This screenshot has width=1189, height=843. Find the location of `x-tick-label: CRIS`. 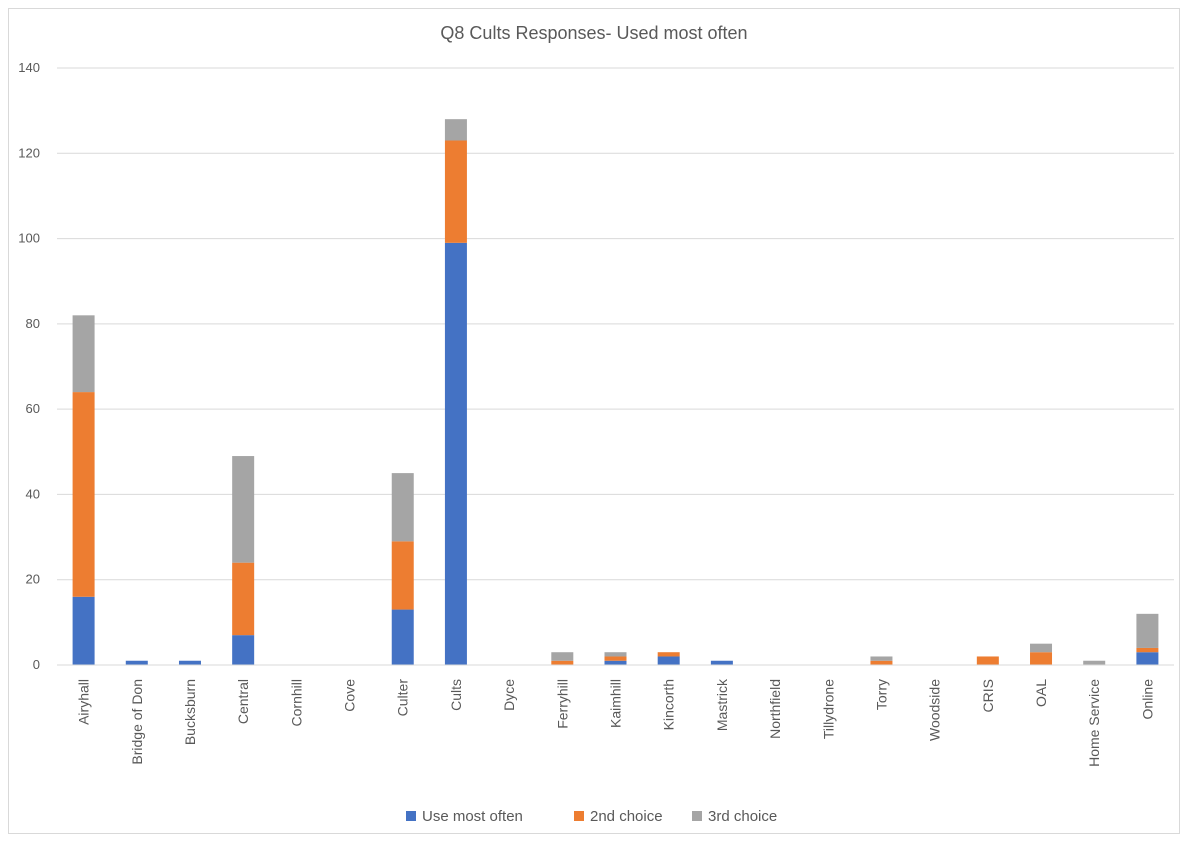

x-tick-label: CRIS is located at coordinates (988, 695).